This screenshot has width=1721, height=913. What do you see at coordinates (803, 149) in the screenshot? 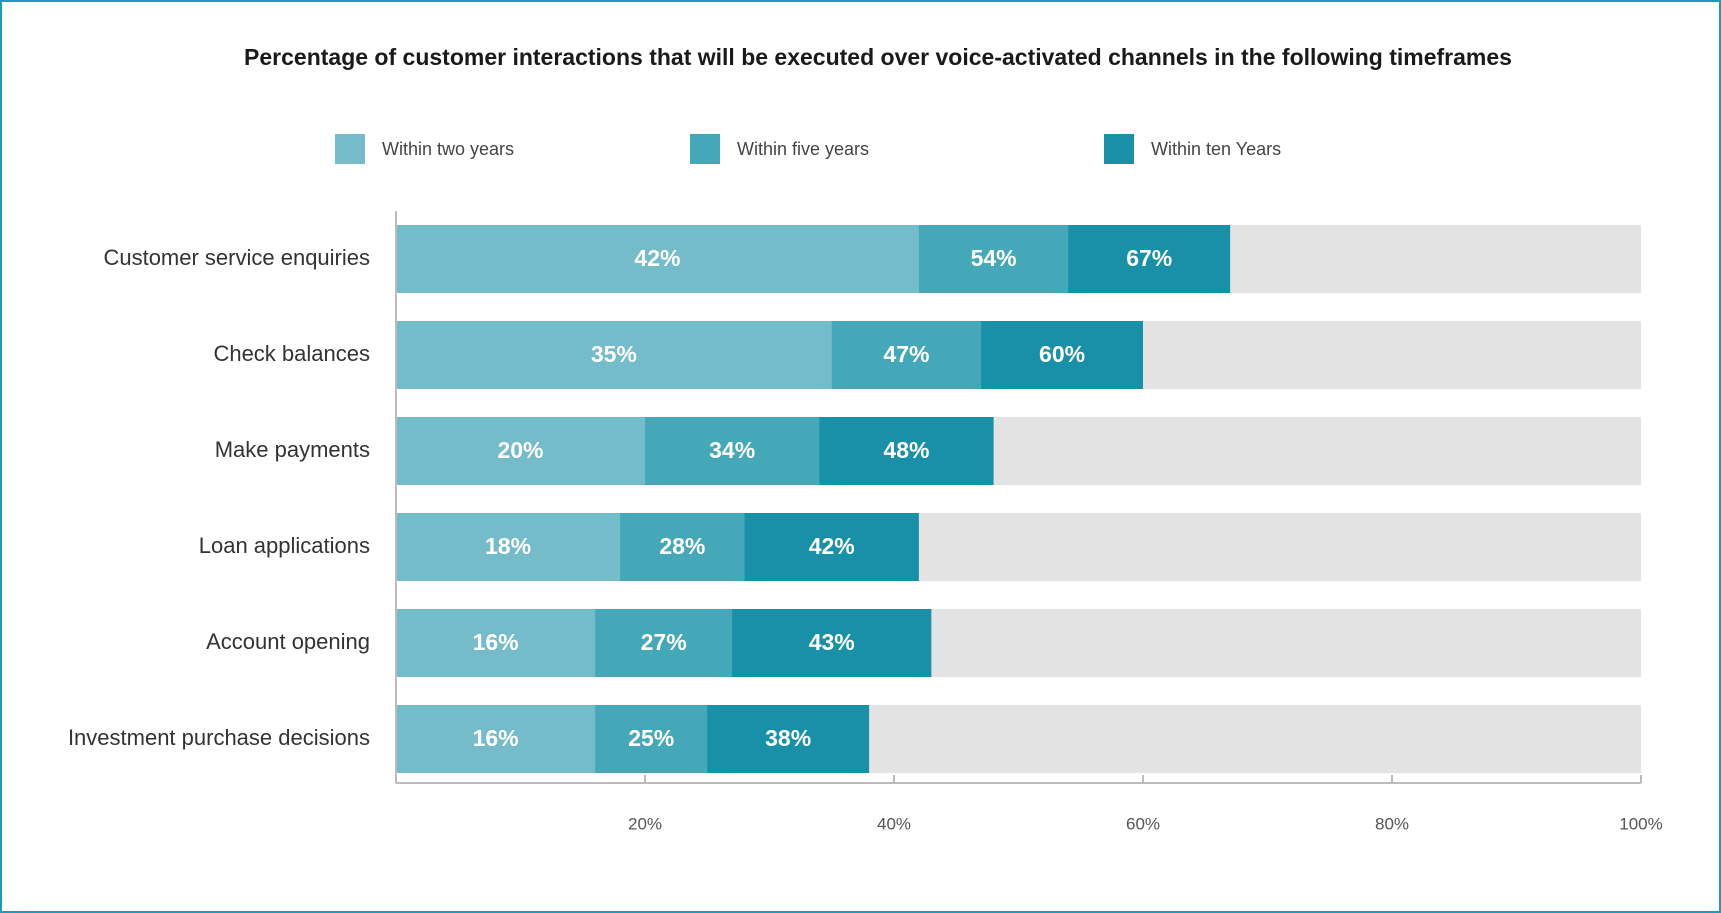
I see `legend-label: Within five years` at bounding box center [803, 149].